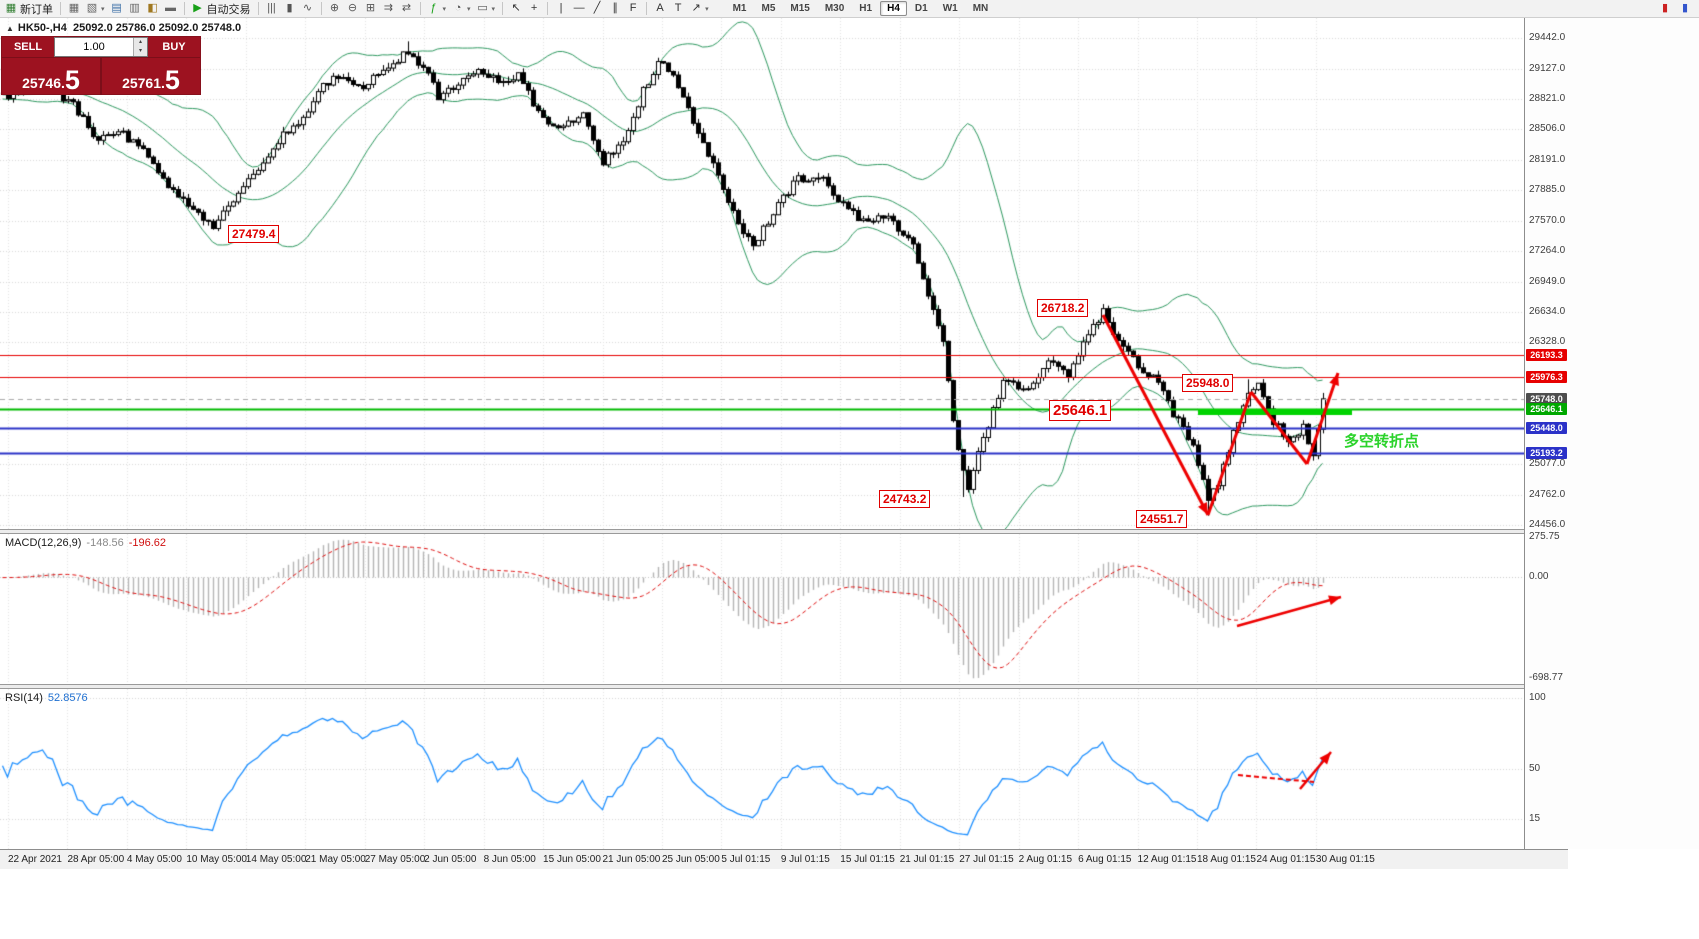 The width and height of the screenshot is (1699, 939). What do you see at coordinates (85, 543) in the screenshot?
I see `macd-header: MACD(12,26,9) -148.56 -196.62` at bounding box center [85, 543].